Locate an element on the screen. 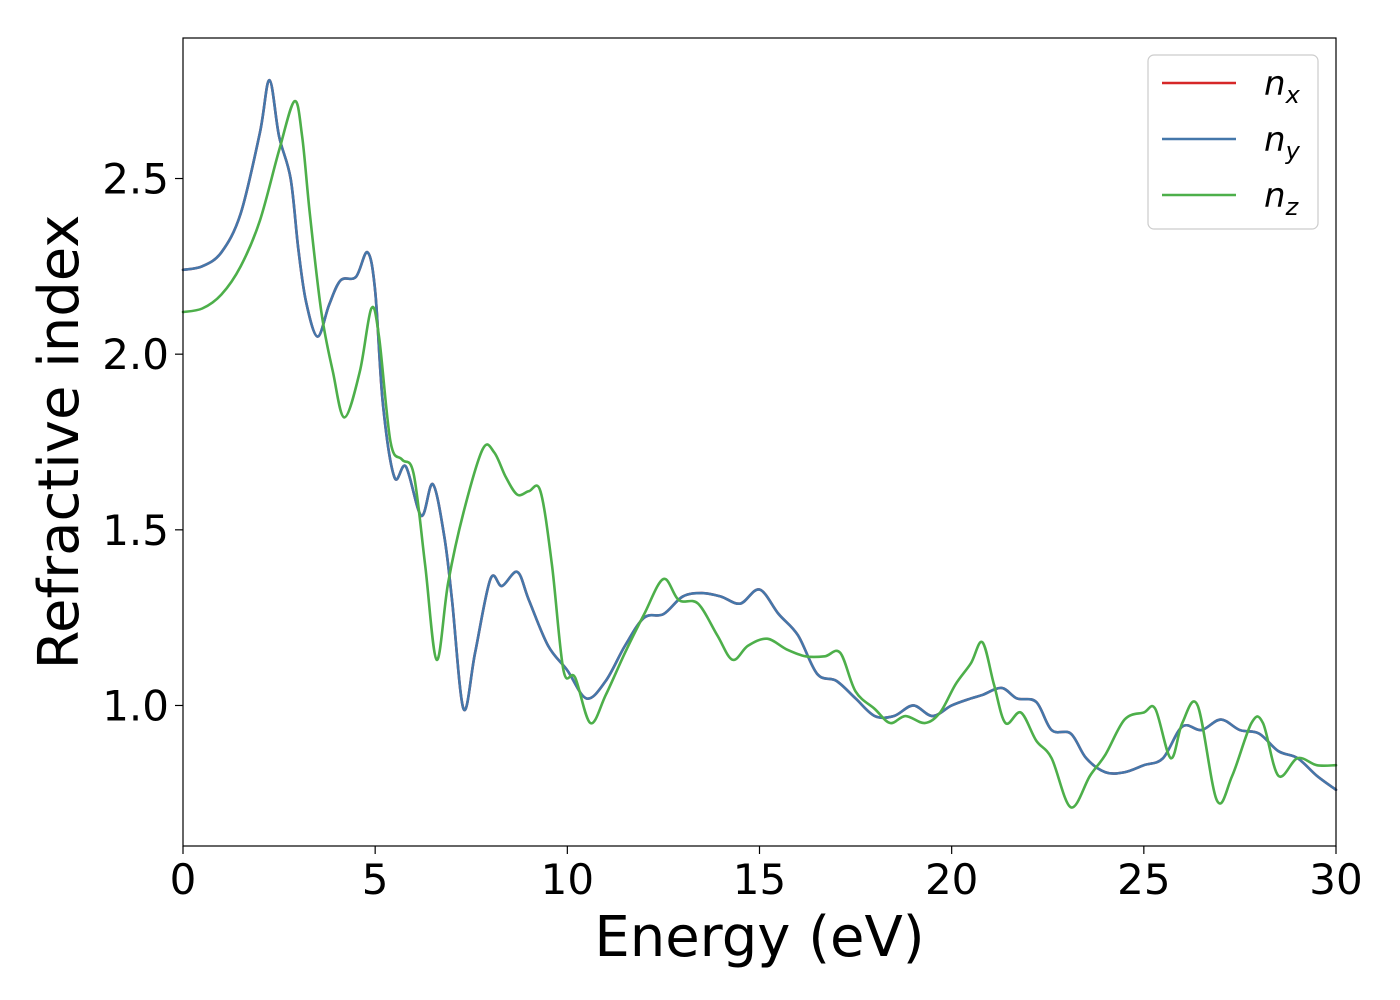 This screenshot has height=1000, width=1400. legend: nx ny nz is located at coordinates (1233, 142).